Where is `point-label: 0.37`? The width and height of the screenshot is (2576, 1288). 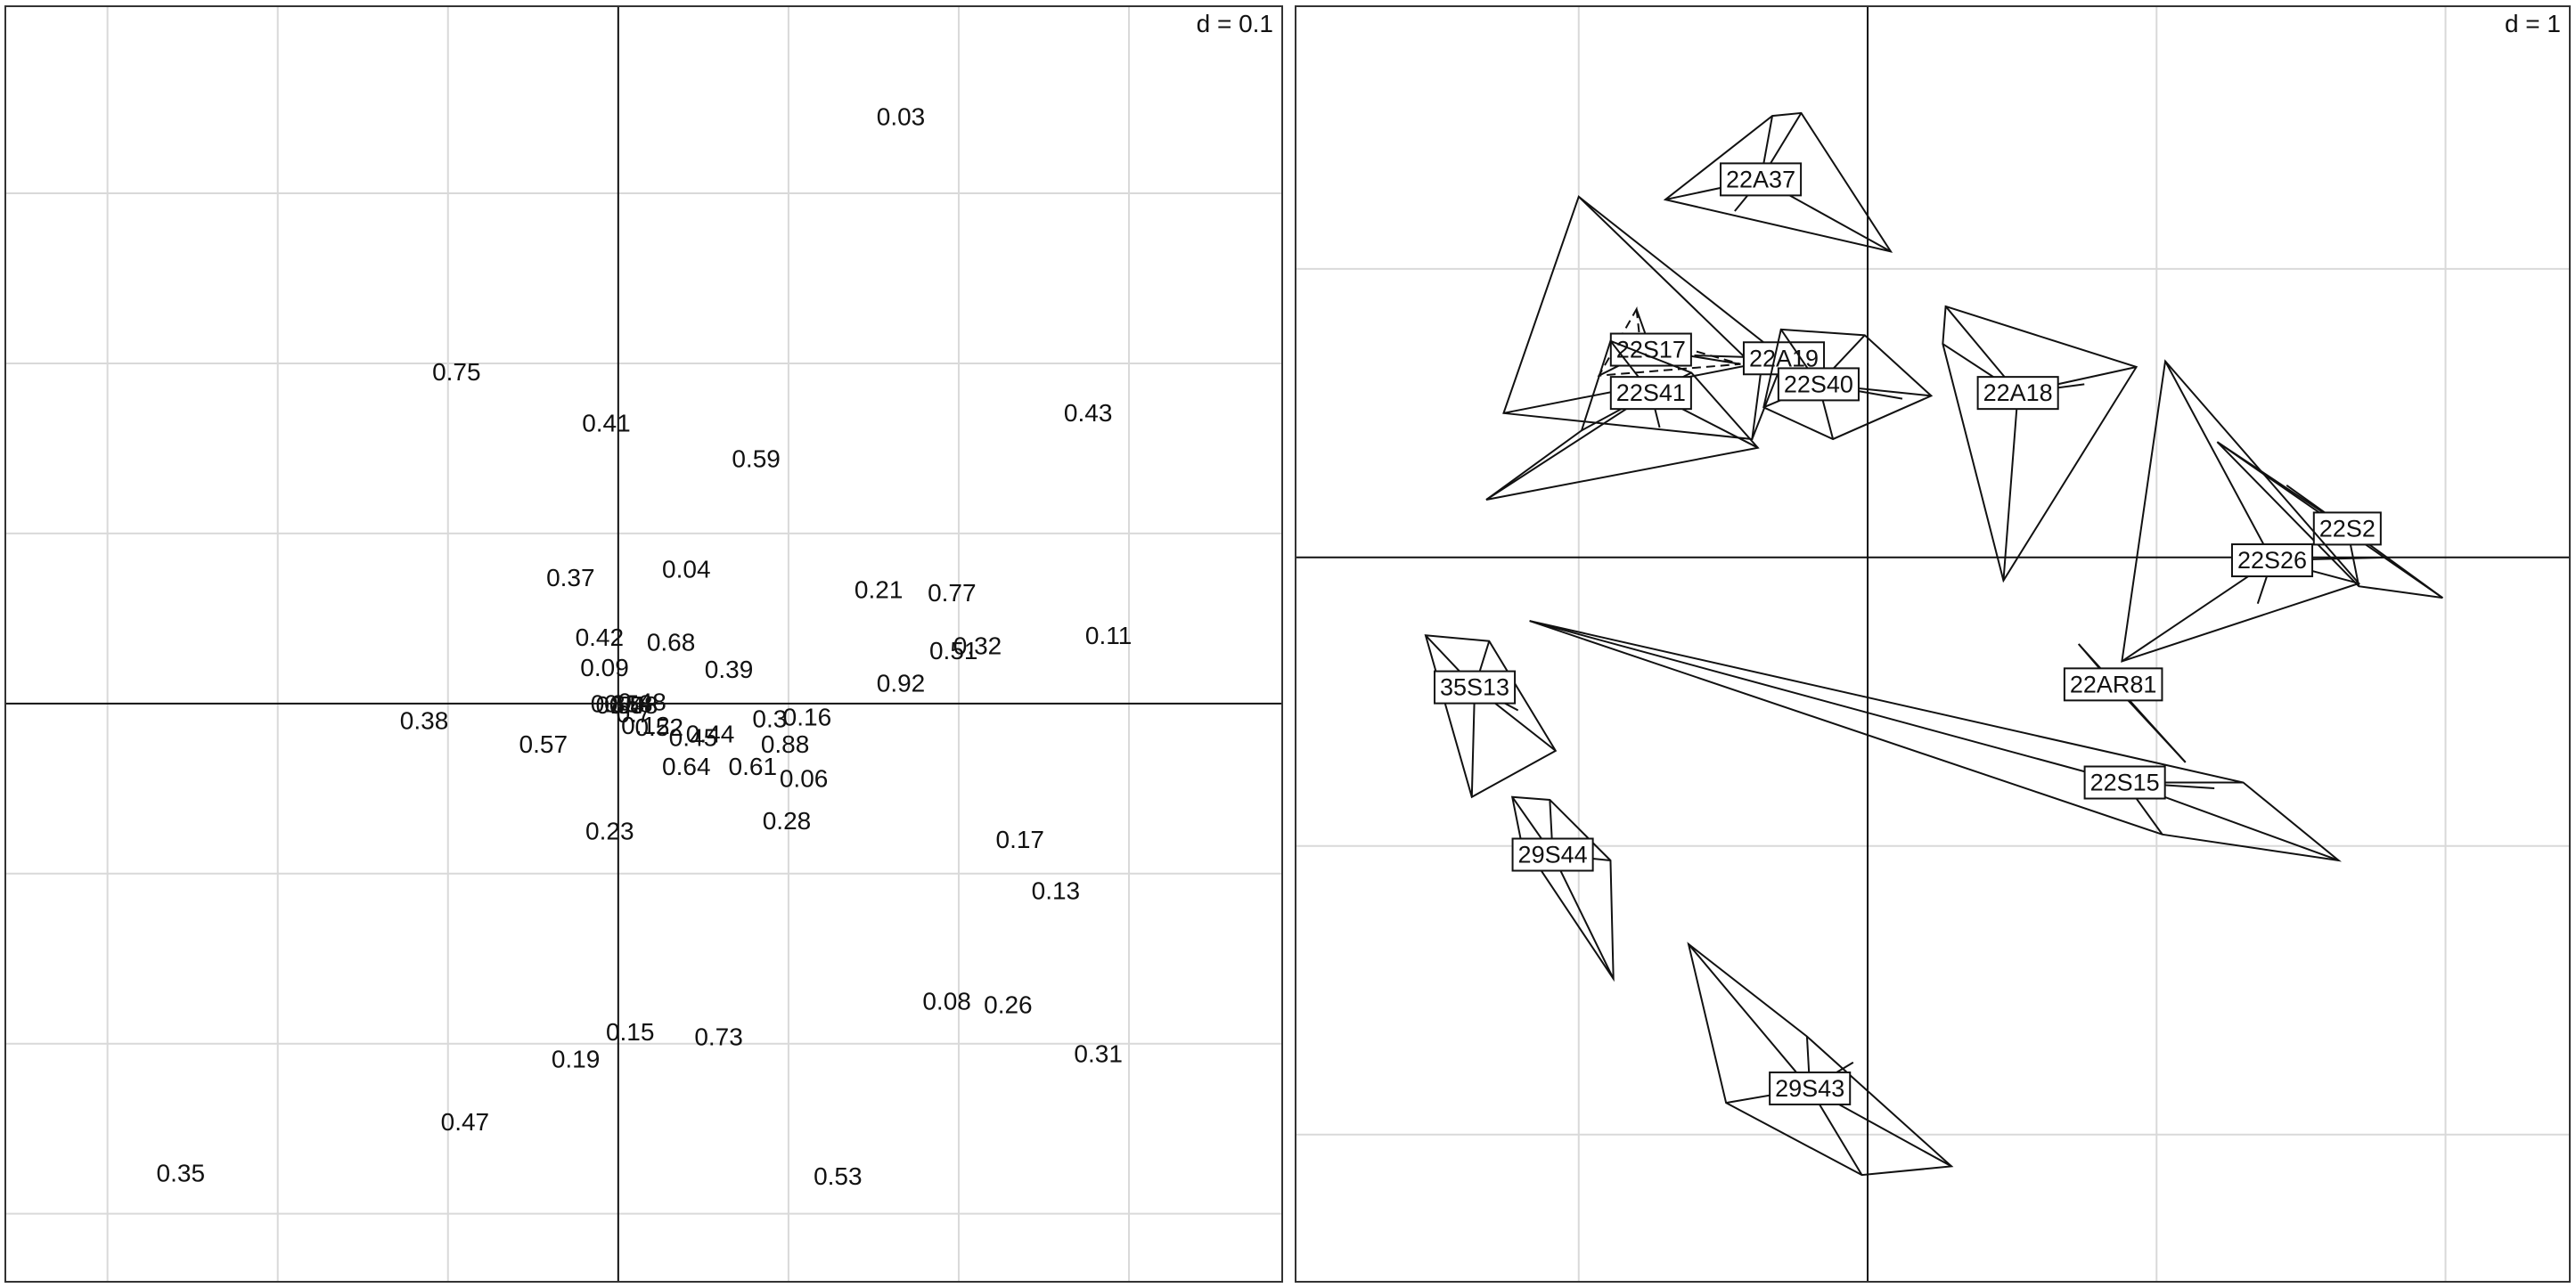 point-label: 0.37 is located at coordinates (570, 578).